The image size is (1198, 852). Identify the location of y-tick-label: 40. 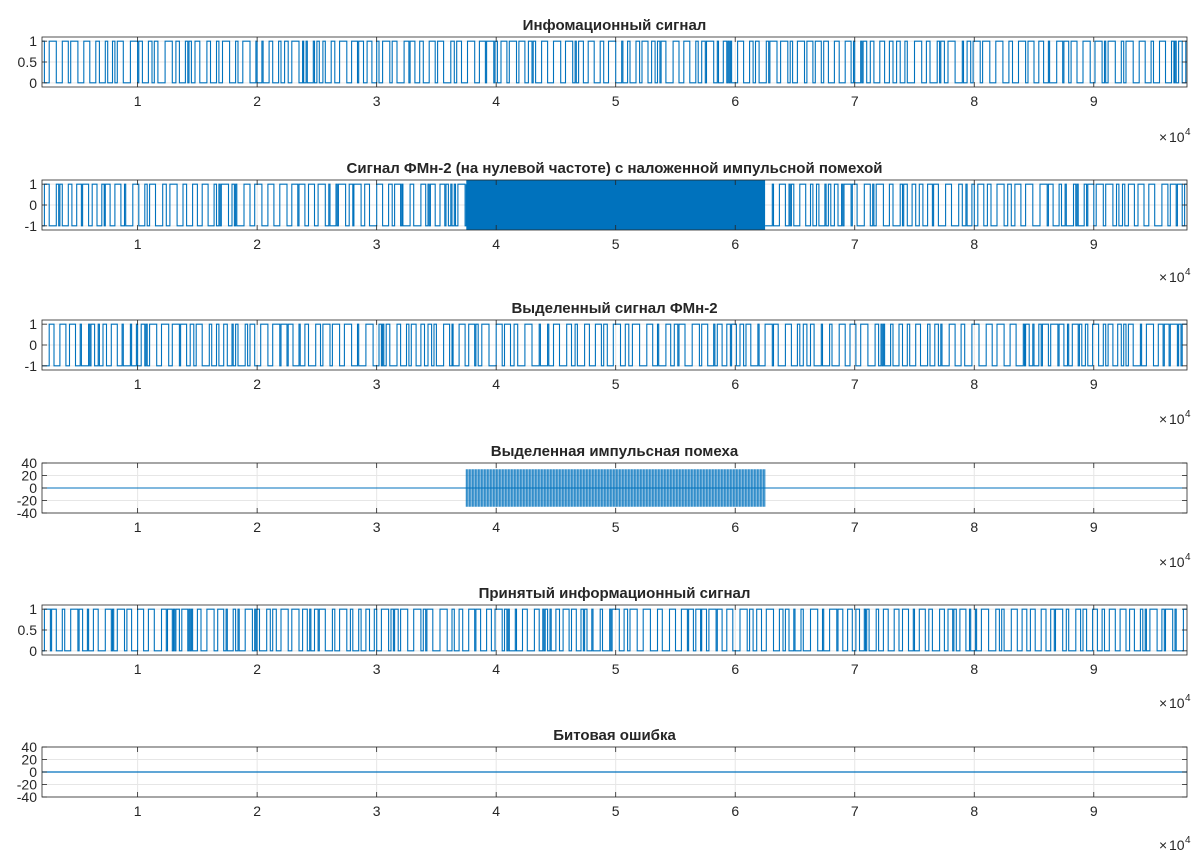
(29, 463).